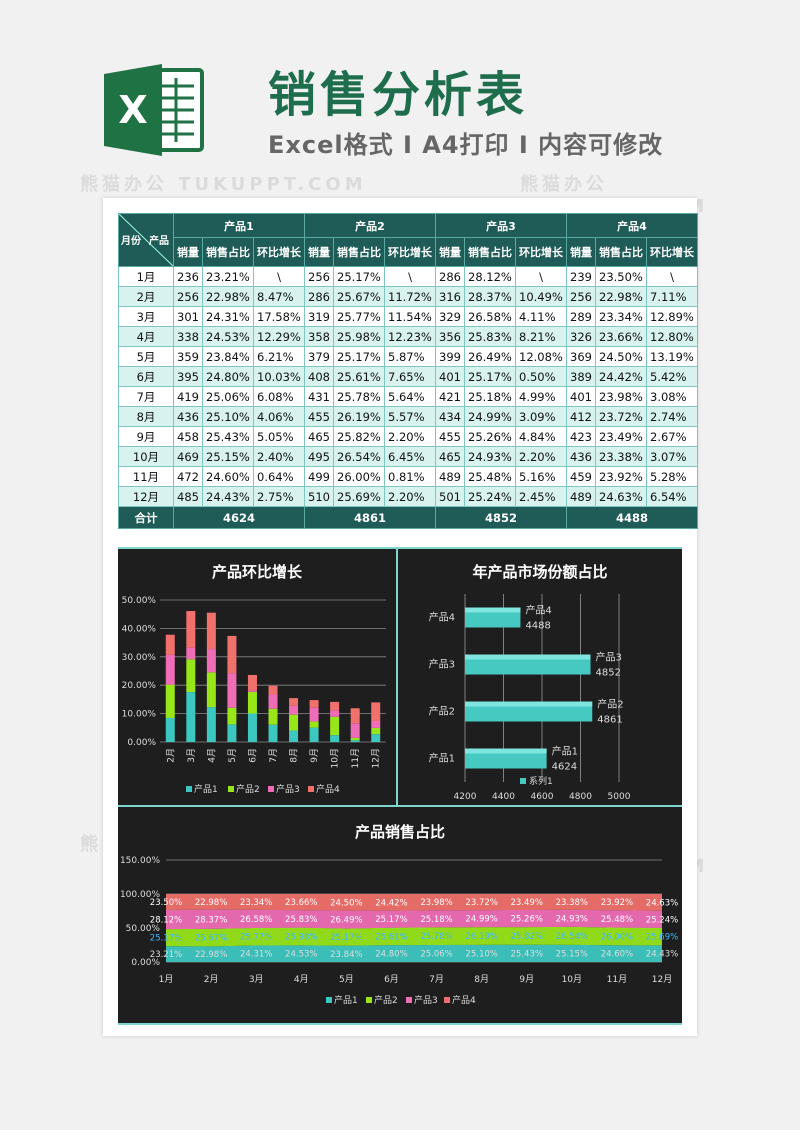 The image size is (800, 1130). I want to click on data-label: 24.63%, so click(662, 903).